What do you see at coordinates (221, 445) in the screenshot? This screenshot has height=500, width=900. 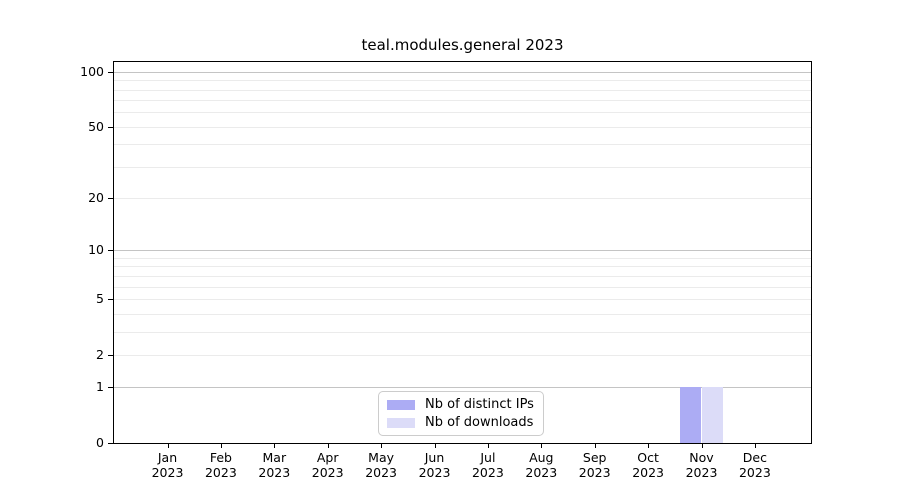 I see `x-tick-feb` at bounding box center [221, 445].